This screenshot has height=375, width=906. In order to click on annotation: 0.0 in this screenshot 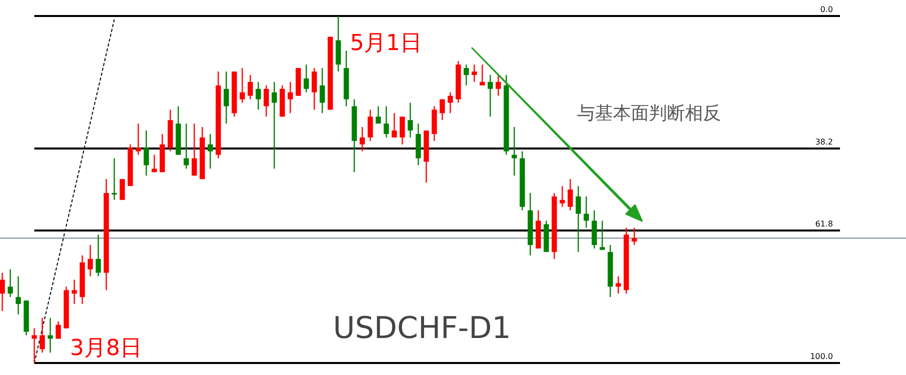, I will do `click(826, 9)`.